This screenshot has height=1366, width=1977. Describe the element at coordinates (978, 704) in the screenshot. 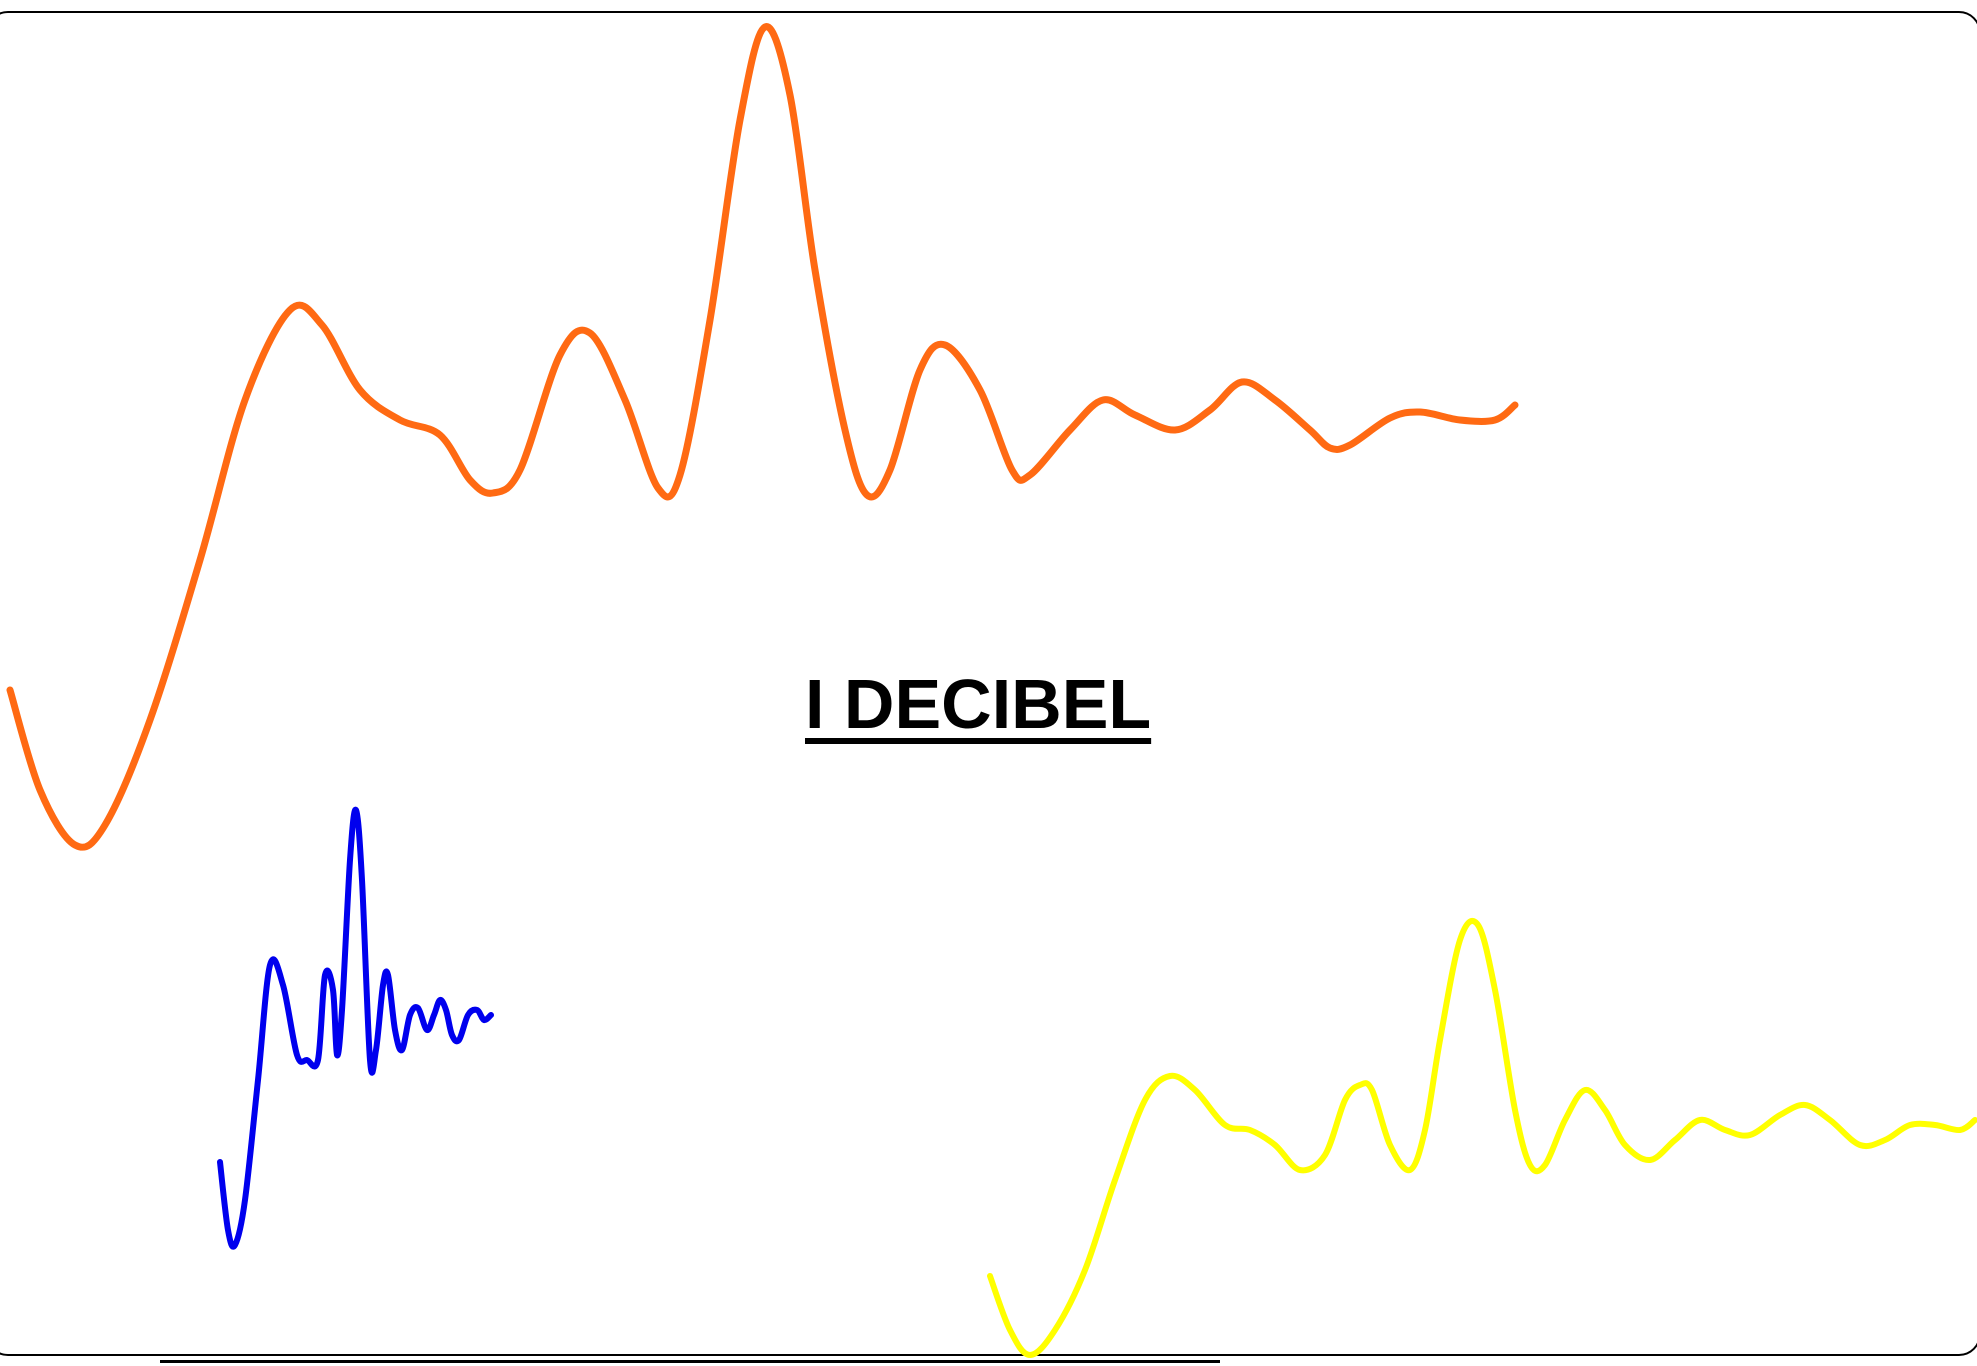

I see `slide-title: I DECIBEL` at that location.